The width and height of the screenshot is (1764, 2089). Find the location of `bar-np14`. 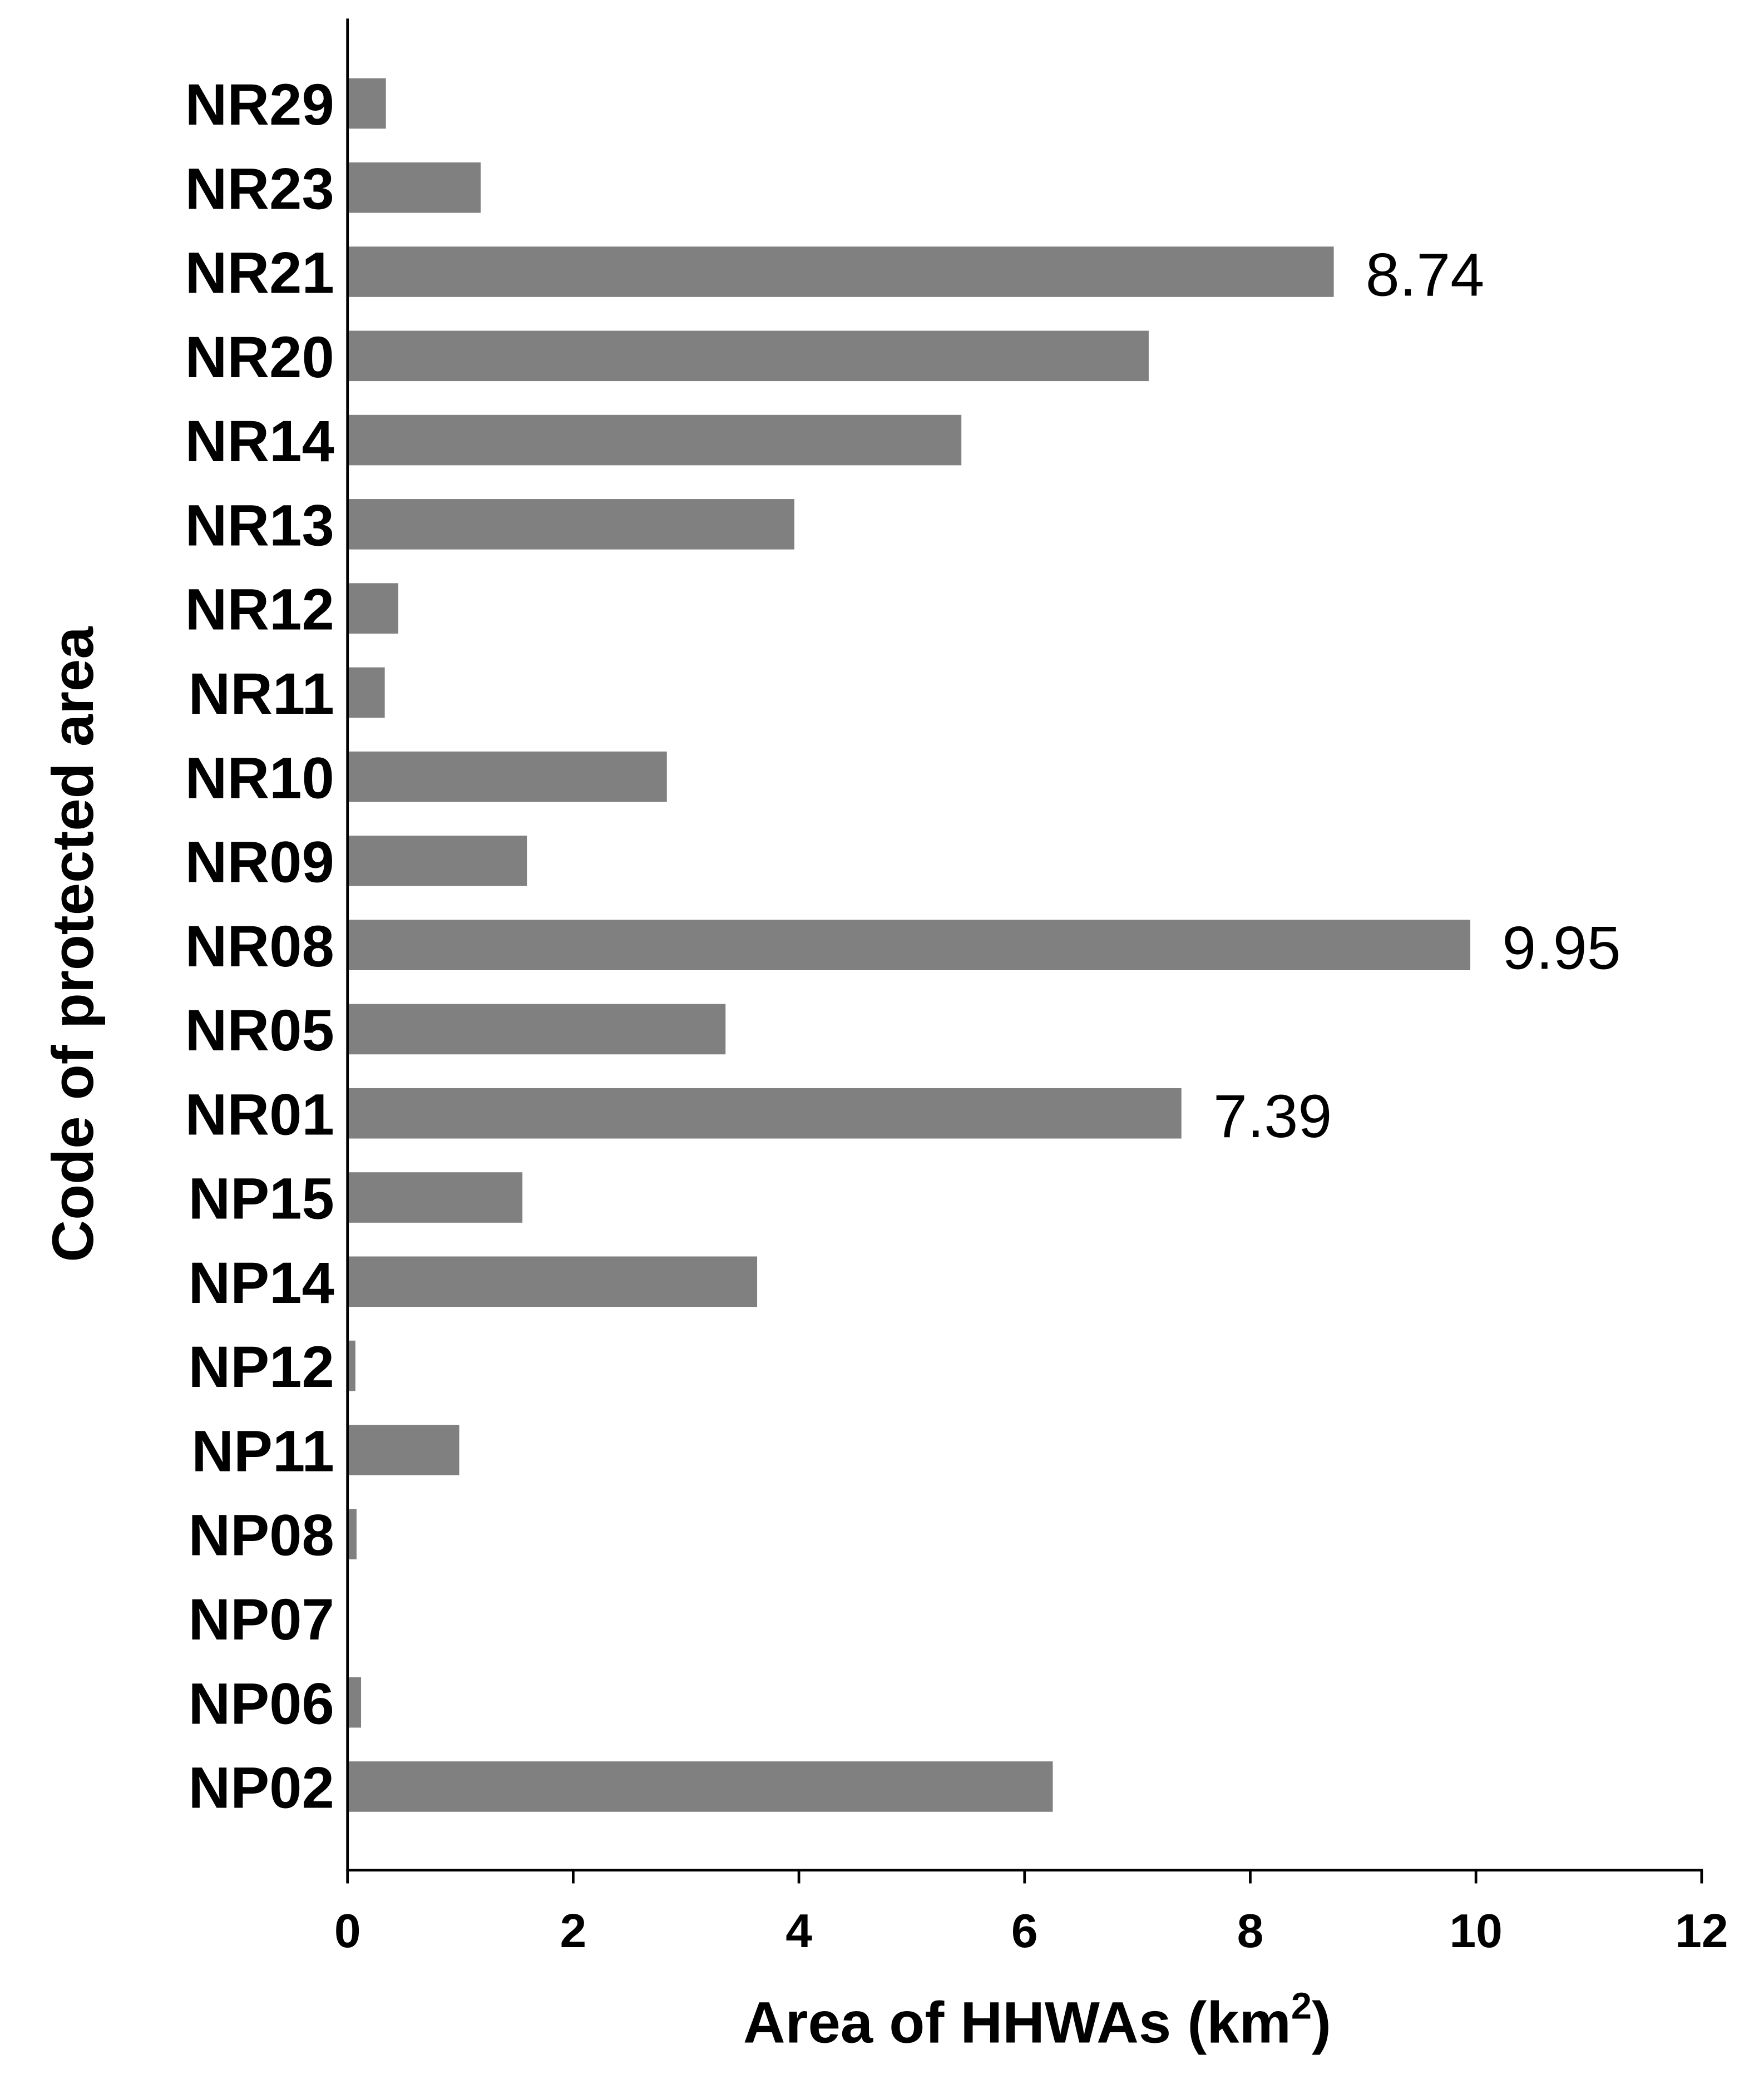

bar-np14 is located at coordinates (552, 1281).